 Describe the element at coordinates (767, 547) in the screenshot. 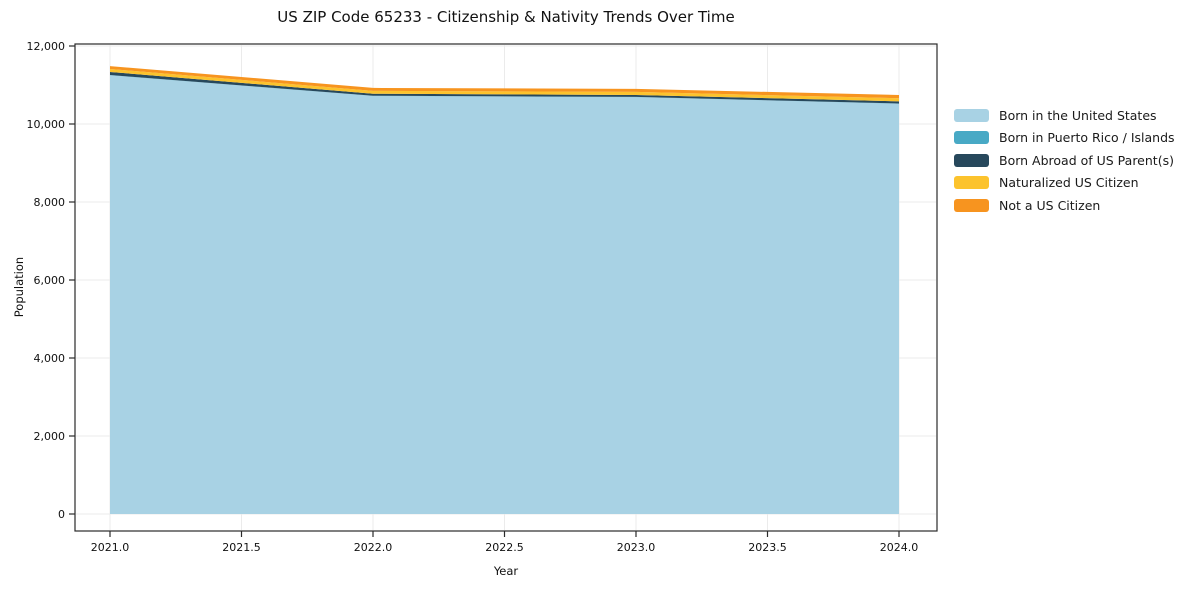

I see `x-tick-label: 2023.5` at that location.